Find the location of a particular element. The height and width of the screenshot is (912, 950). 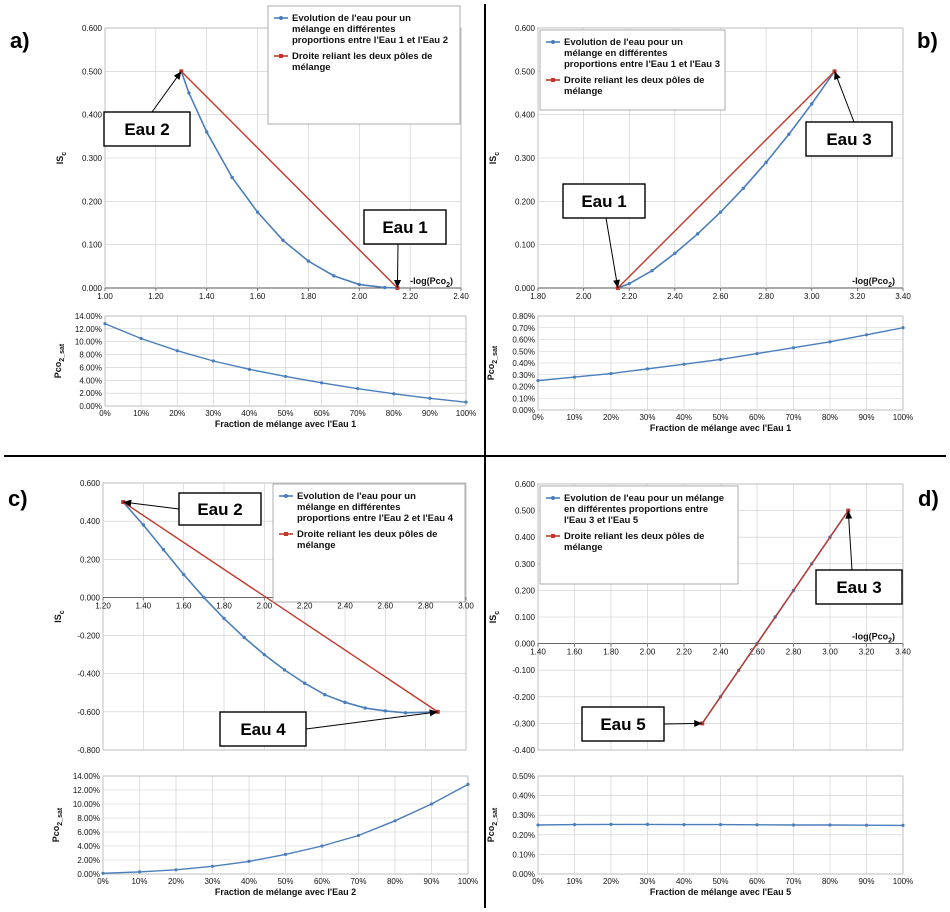

sub-x-tick-label: 30% is located at coordinates (213, 413).